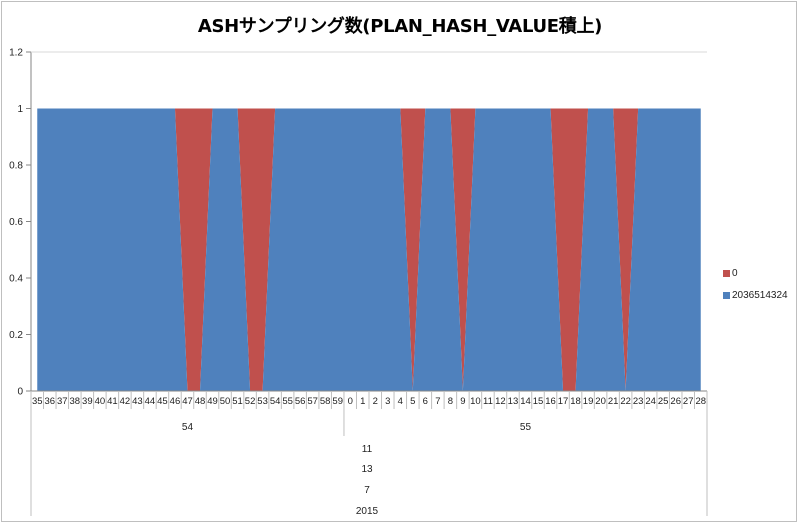 This screenshot has width=800, height=525. What do you see at coordinates (488, 401) in the screenshot?
I see `x-tick-label: 11` at bounding box center [488, 401].